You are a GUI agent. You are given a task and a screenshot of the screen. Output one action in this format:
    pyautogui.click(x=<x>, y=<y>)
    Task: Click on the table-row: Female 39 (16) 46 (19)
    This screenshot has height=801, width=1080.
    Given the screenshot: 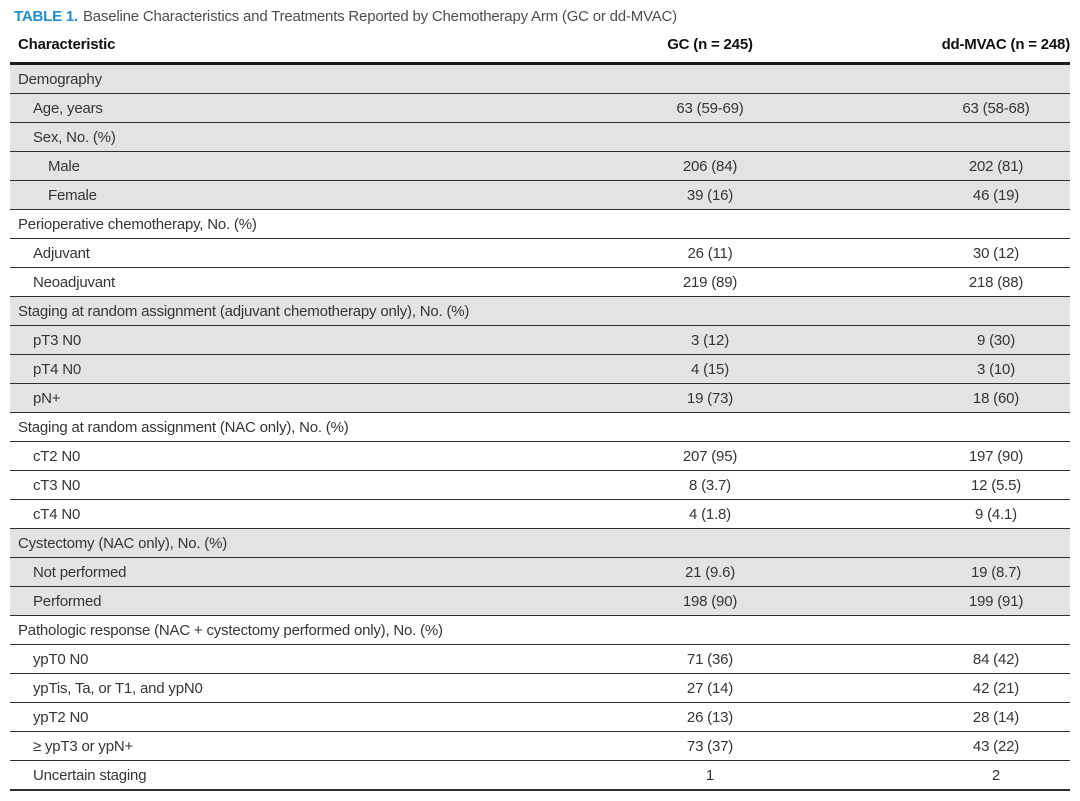 What is the action you would take?
    pyautogui.click(x=540, y=195)
    